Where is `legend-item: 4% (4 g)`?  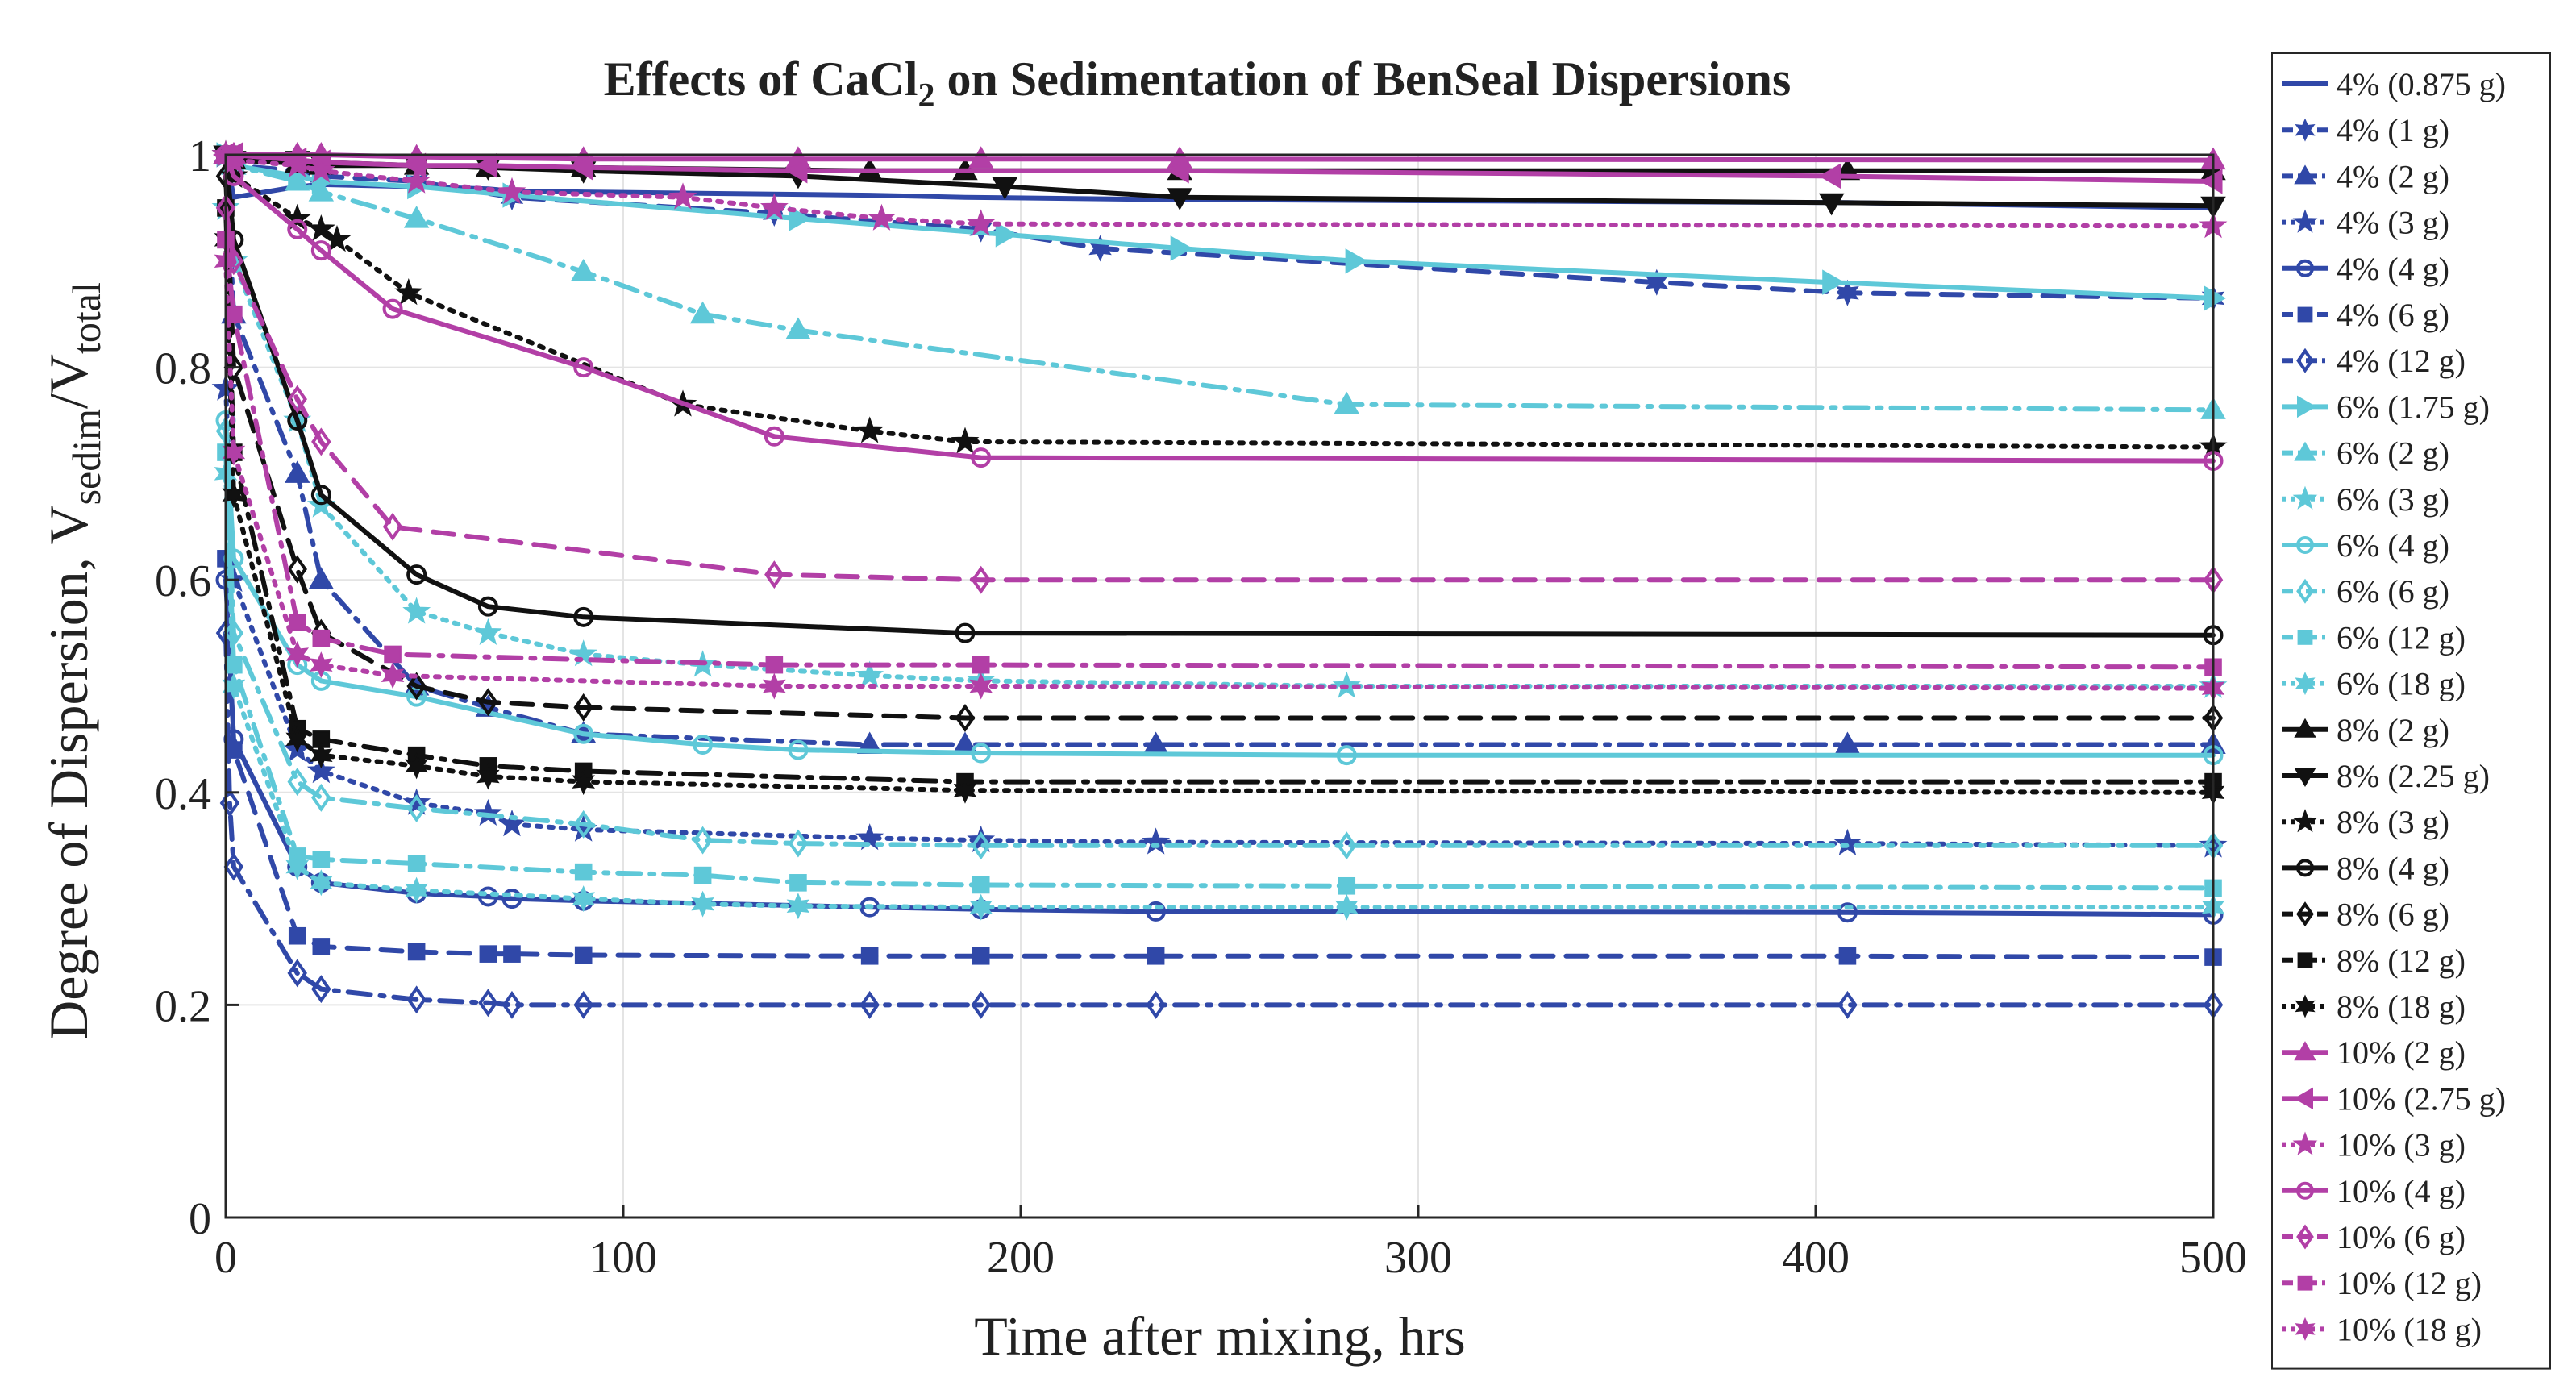 legend-item: 4% (4 g) is located at coordinates (2365, 269).